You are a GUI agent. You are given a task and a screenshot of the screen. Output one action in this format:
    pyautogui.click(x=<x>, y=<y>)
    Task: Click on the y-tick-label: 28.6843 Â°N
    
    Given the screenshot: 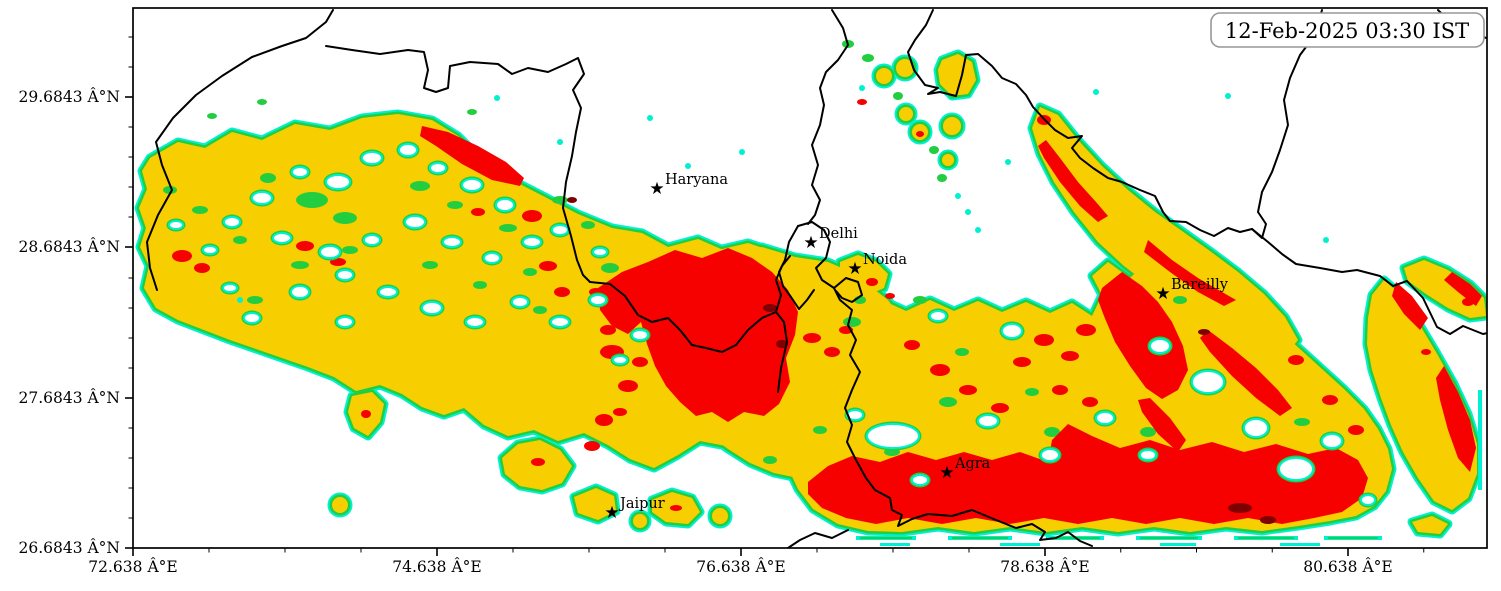 What is the action you would take?
    pyautogui.click(x=69, y=247)
    